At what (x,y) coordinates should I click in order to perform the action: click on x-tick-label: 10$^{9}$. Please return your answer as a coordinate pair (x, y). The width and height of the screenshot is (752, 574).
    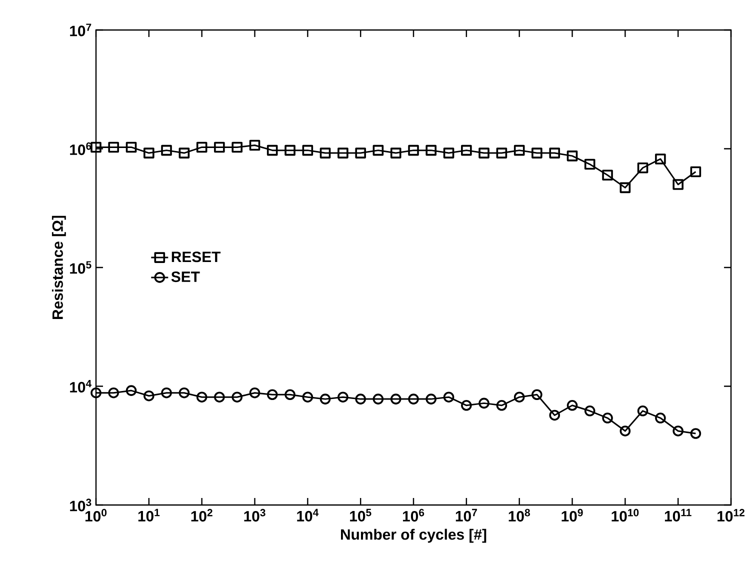
    Looking at the image, I should click on (572, 515).